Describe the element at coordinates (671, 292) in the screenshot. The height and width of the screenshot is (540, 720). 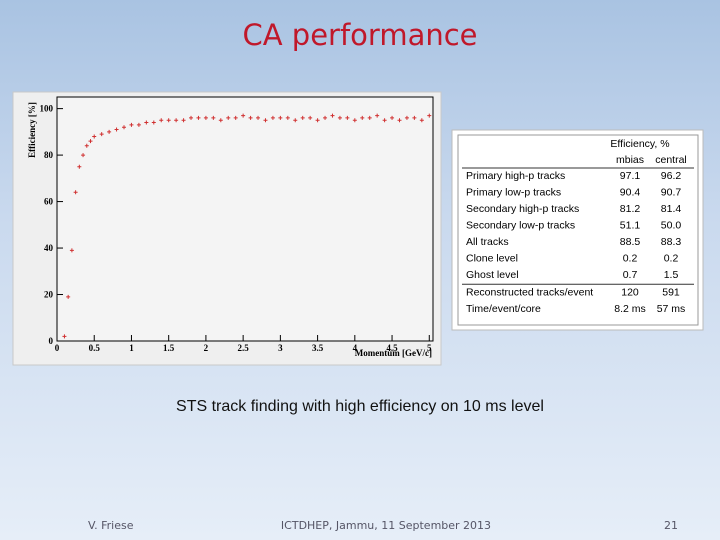
I see `table-cell: 591` at that location.